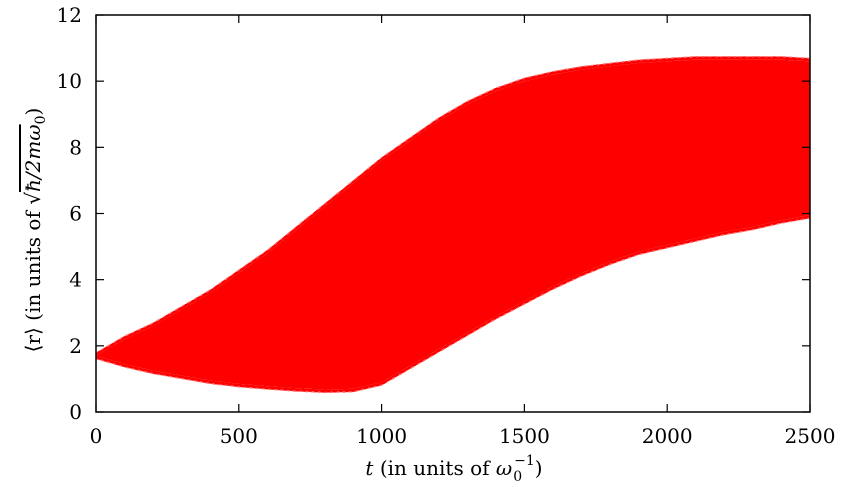  I want to click on x-tick-label: 2500, so click(810, 436).